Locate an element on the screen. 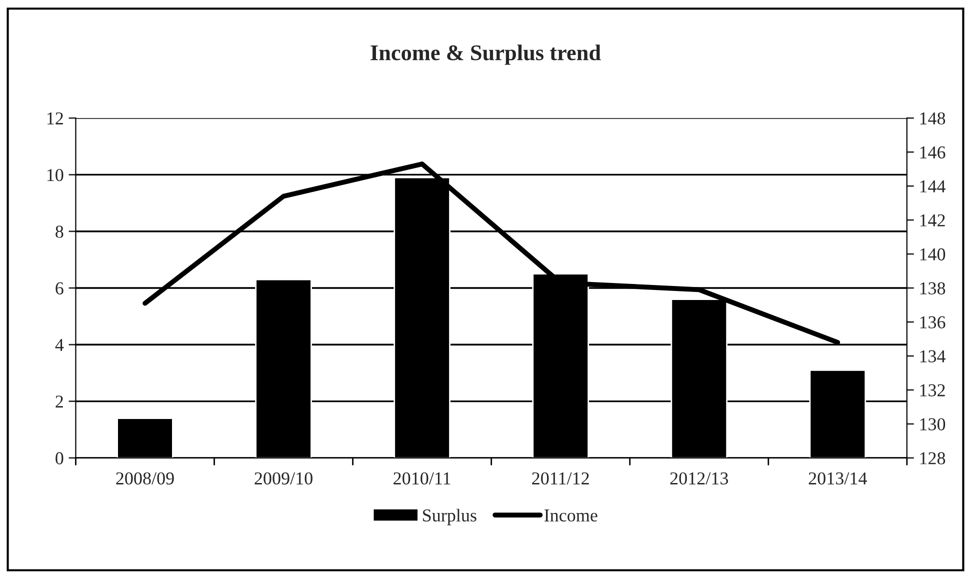 The width and height of the screenshot is (971, 576). x-tick-label: 2013/14 is located at coordinates (837, 478).